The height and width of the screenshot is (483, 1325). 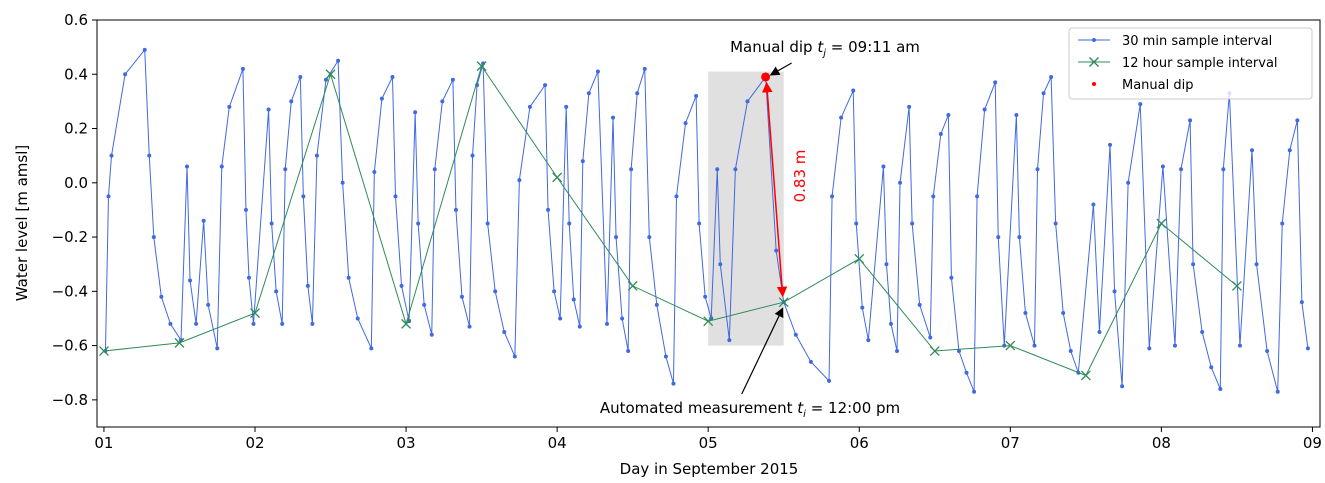 I want to click on x-tick-label: 09, so click(x=1312, y=443).